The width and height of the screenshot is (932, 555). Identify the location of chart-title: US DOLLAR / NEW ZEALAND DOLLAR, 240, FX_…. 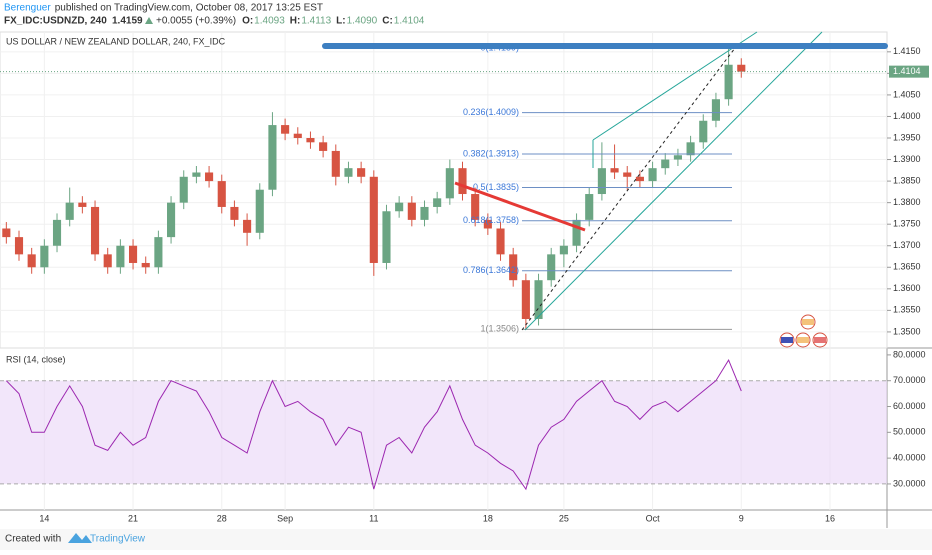
(116, 41).